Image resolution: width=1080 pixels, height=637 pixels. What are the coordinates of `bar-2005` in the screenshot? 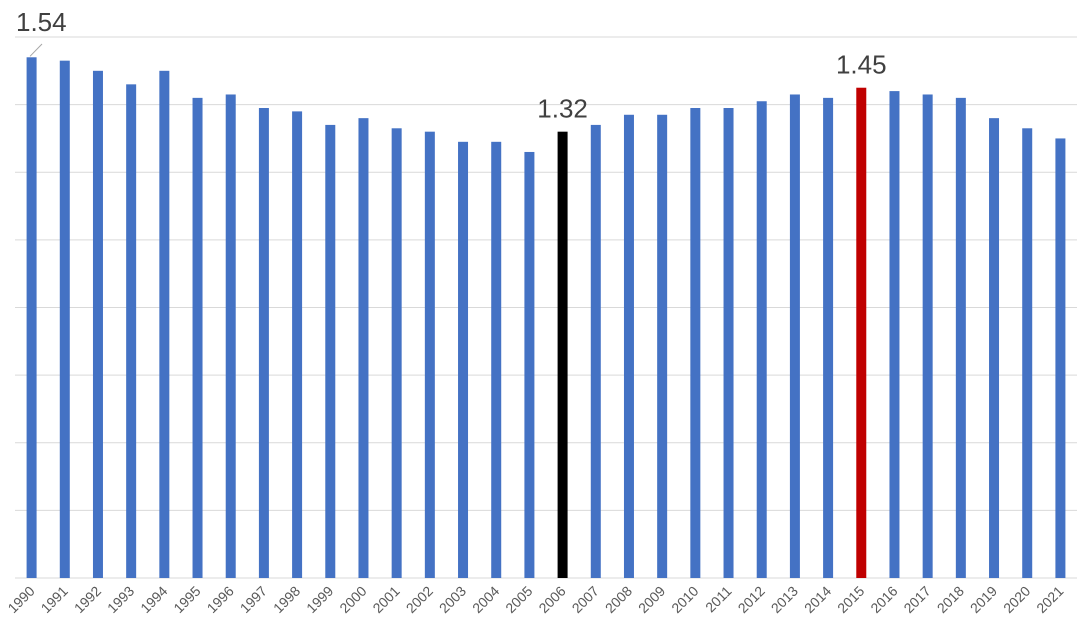 It's located at (529, 364).